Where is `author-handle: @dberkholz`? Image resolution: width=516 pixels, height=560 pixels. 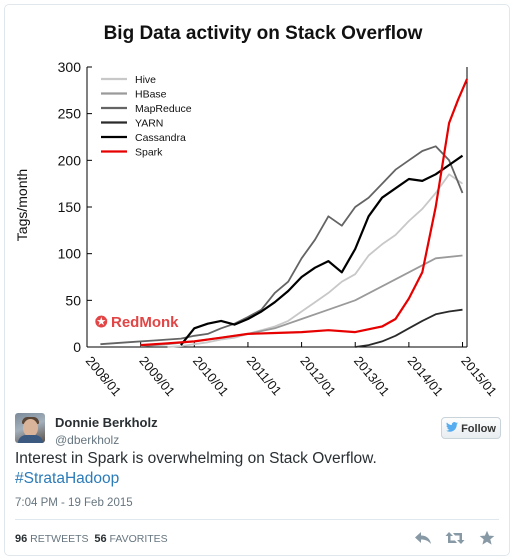 author-handle: @dberkholz is located at coordinates (87, 440).